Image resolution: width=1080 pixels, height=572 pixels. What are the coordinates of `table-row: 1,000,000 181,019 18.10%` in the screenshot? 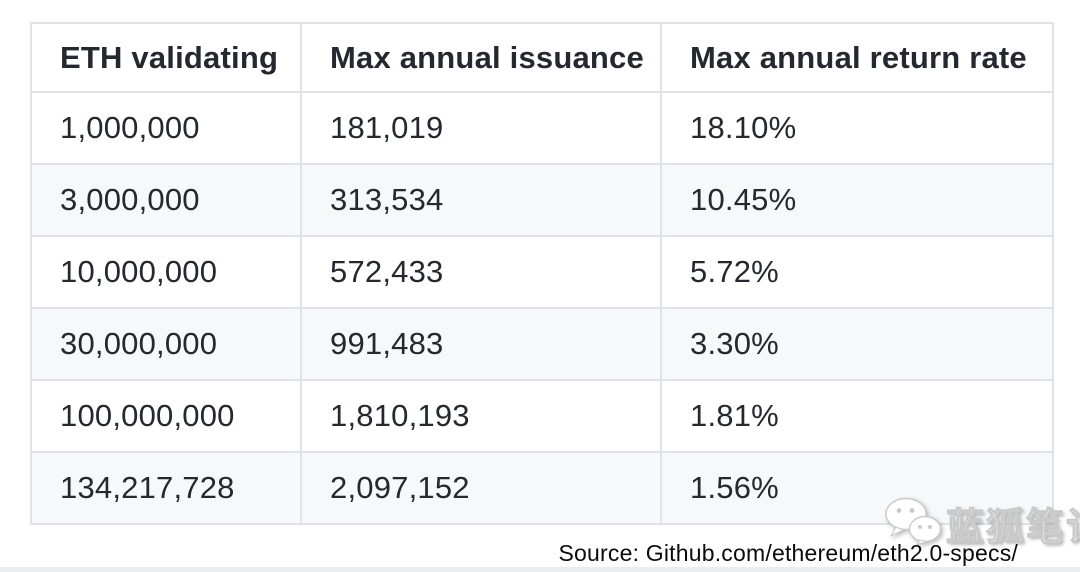 It's located at (542, 128).